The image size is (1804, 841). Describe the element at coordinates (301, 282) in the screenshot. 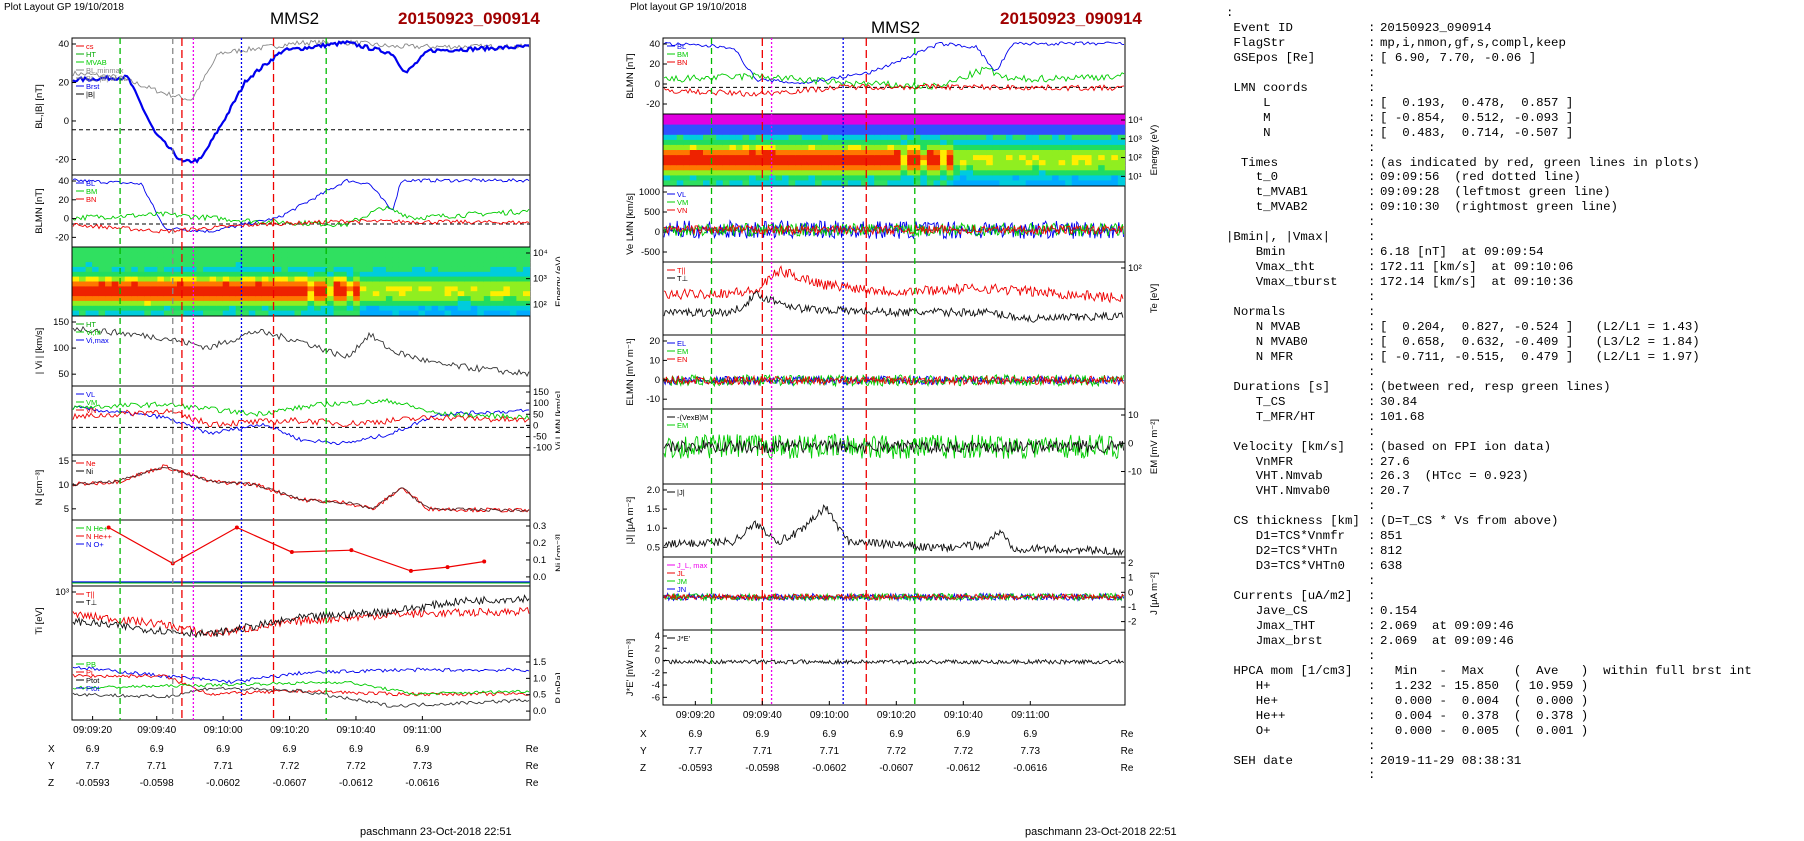

I see `energy-spectrogram` at that location.